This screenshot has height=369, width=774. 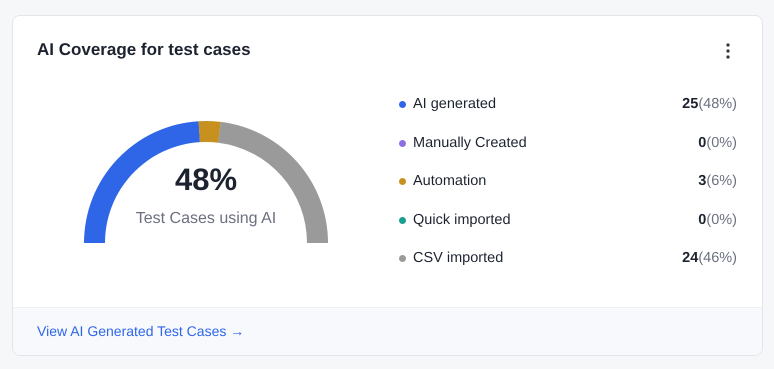 I want to click on text: Test Cases using AI, so click(x=206, y=219).